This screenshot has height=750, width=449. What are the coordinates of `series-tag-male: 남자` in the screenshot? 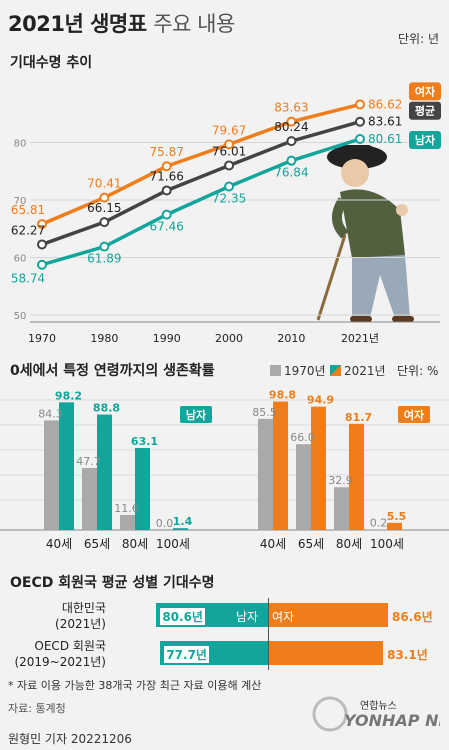 It's located at (425, 140).